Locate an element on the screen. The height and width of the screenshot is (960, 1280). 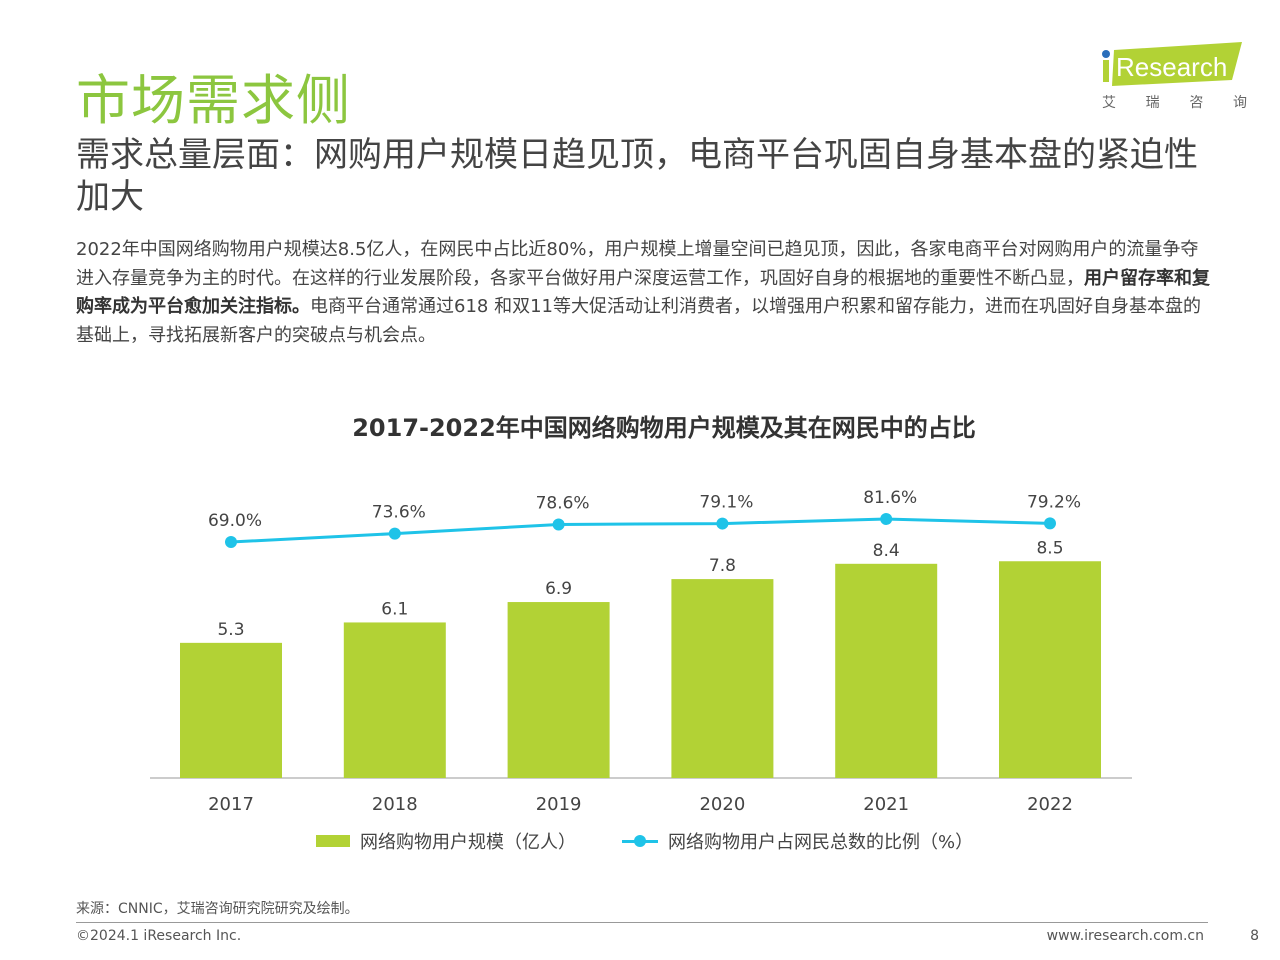
x-tick-label: 2017 is located at coordinates (231, 804).